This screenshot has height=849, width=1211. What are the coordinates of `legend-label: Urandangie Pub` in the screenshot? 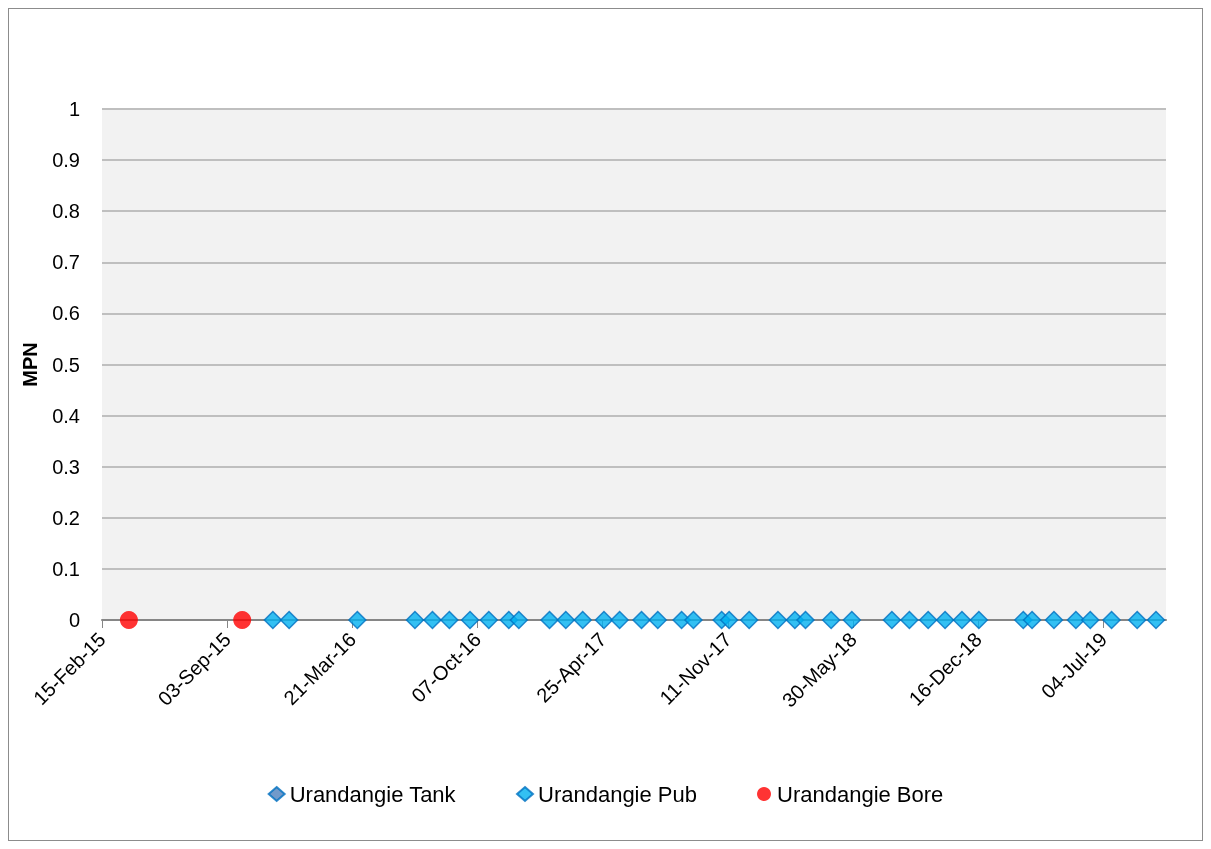 It's located at (618, 794).